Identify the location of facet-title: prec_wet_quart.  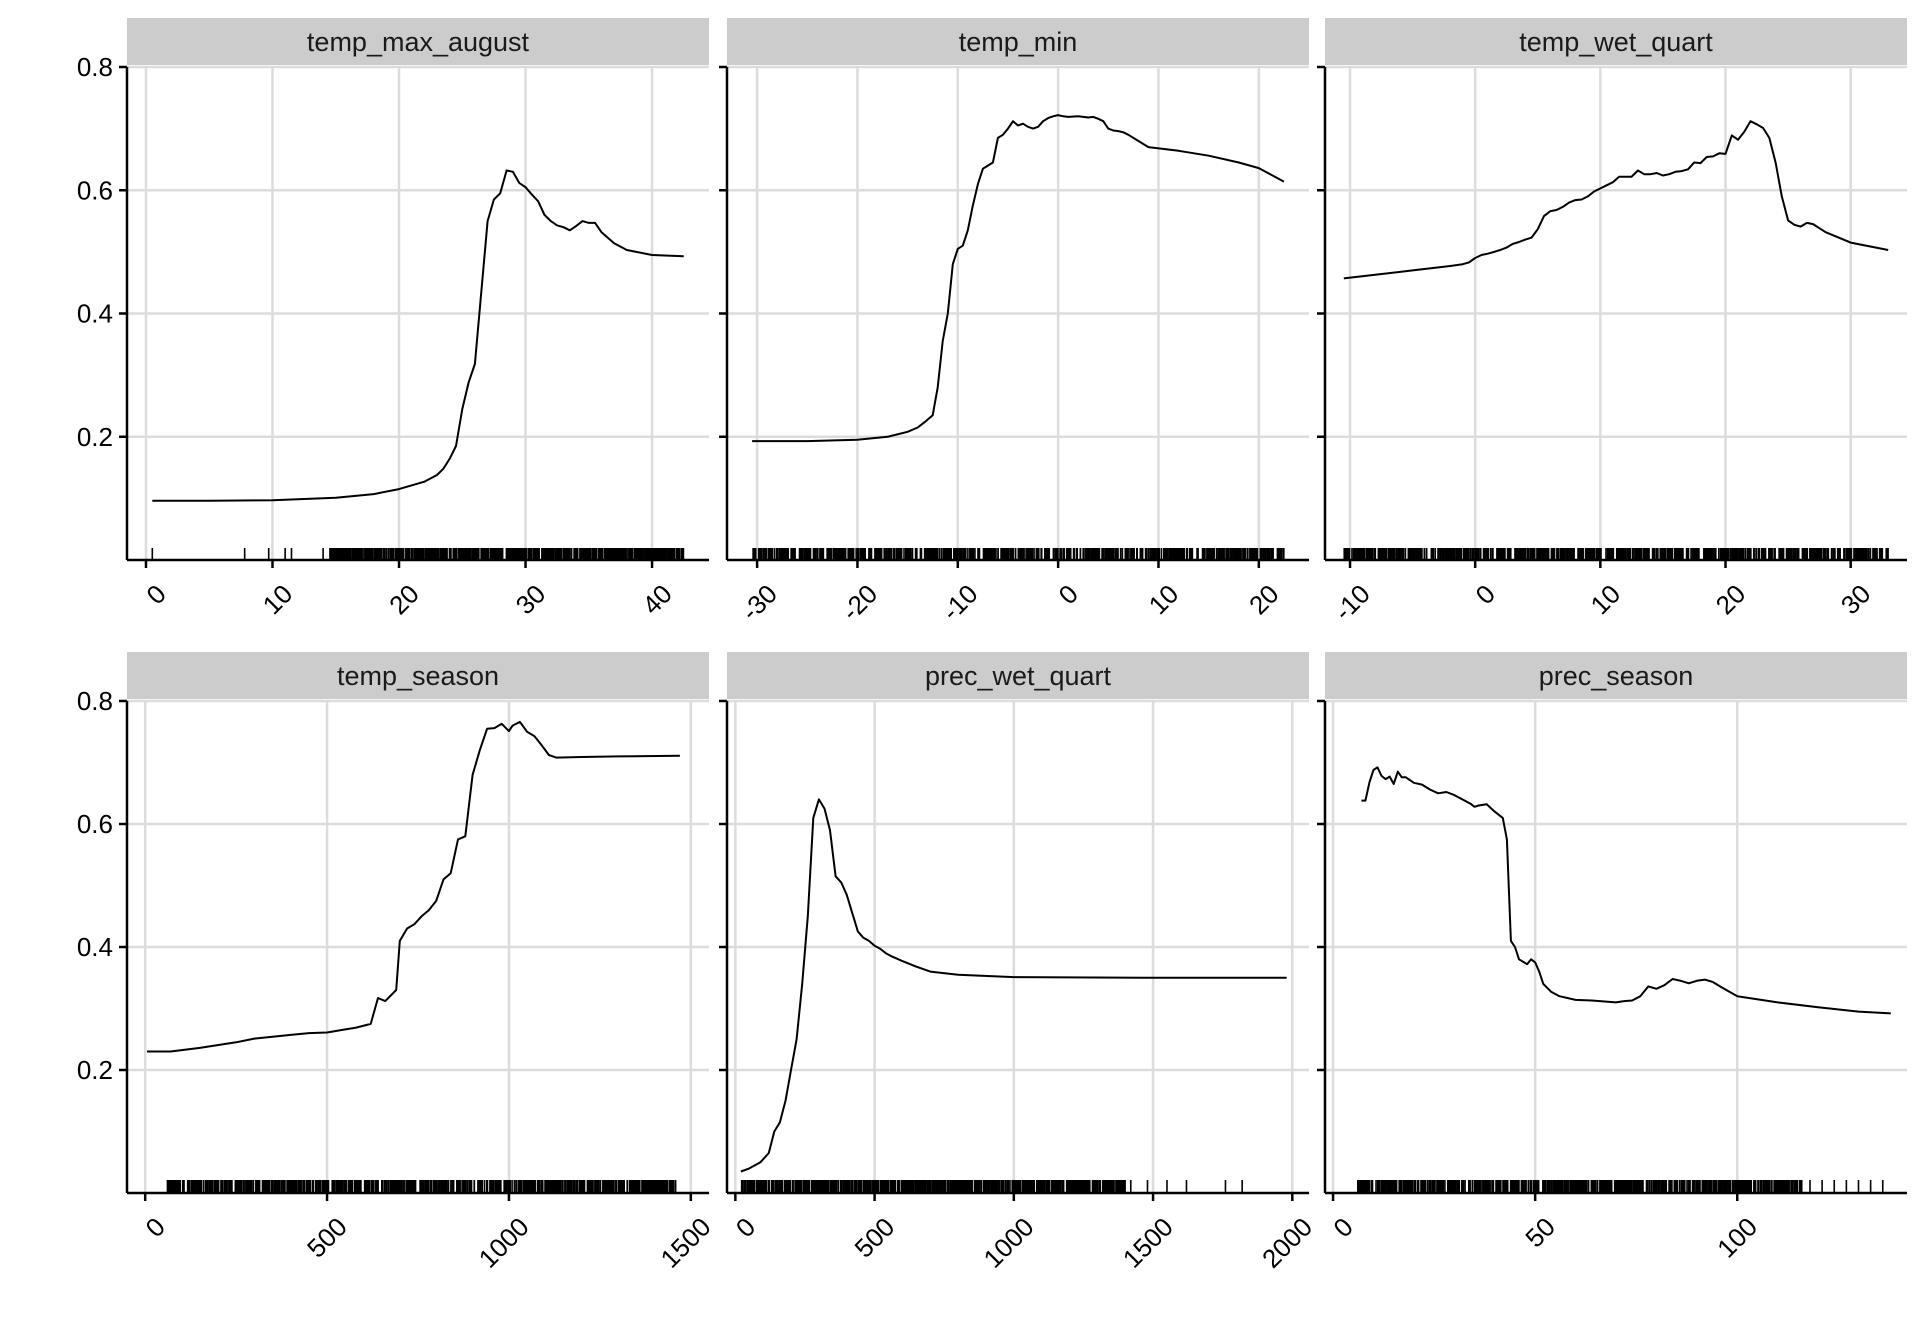
(1018, 676).